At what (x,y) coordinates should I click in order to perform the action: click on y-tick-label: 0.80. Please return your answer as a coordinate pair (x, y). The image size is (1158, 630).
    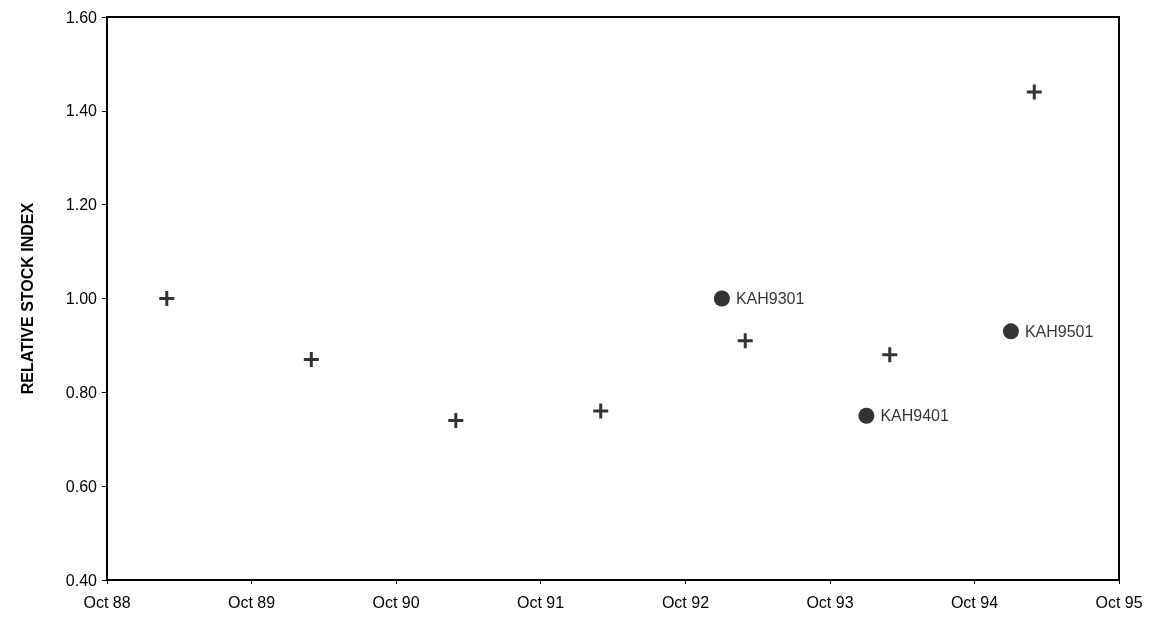
    Looking at the image, I should click on (81, 392).